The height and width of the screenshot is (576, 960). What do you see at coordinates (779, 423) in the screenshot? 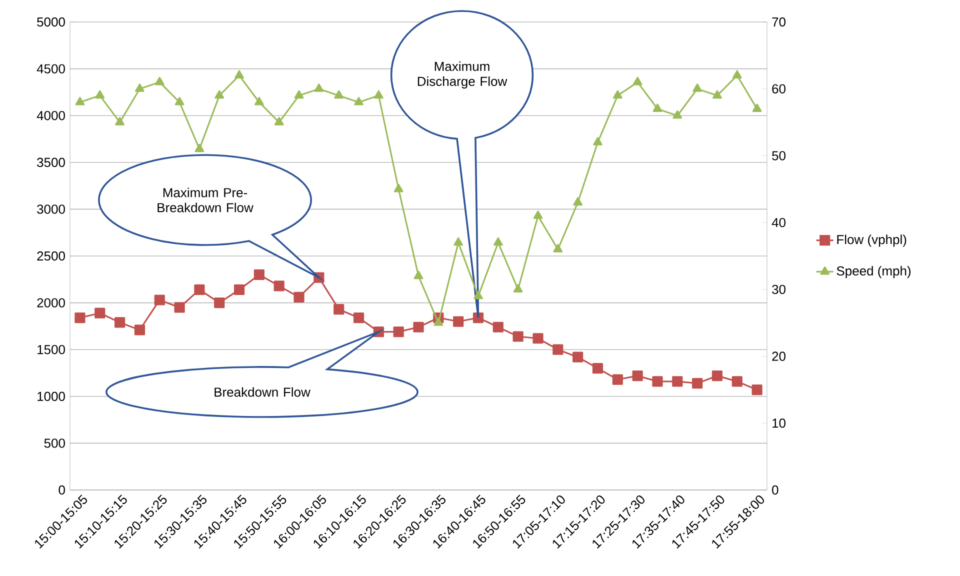
I see `y2-tick-label: 10` at bounding box center [779, 423].